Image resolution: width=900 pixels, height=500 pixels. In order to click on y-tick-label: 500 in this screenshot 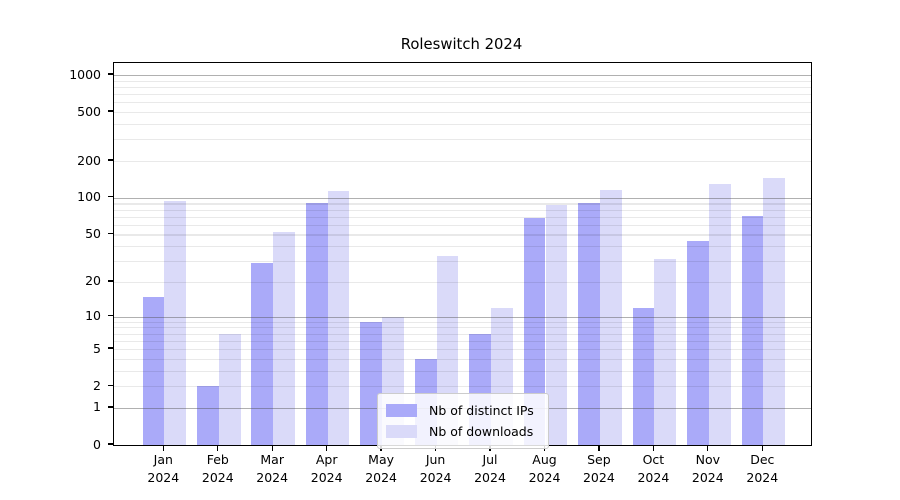, I will do `click(89, 111)`.